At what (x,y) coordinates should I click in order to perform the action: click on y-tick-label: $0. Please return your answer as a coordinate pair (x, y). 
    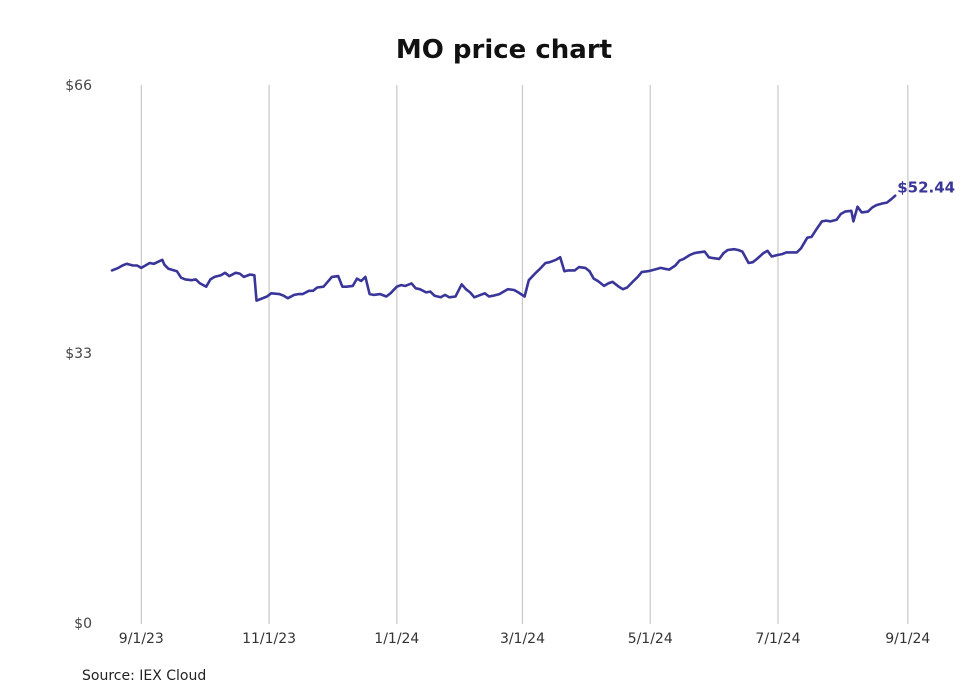
    Looking at the image, I should click on (83, 624).